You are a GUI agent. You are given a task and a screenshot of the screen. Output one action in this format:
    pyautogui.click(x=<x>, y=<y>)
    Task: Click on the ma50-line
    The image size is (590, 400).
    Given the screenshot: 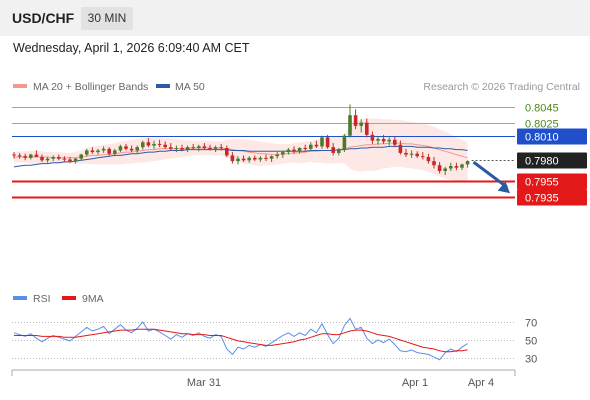 What is the action you would take?
    pyautogui.click(x=240, y=156)
    